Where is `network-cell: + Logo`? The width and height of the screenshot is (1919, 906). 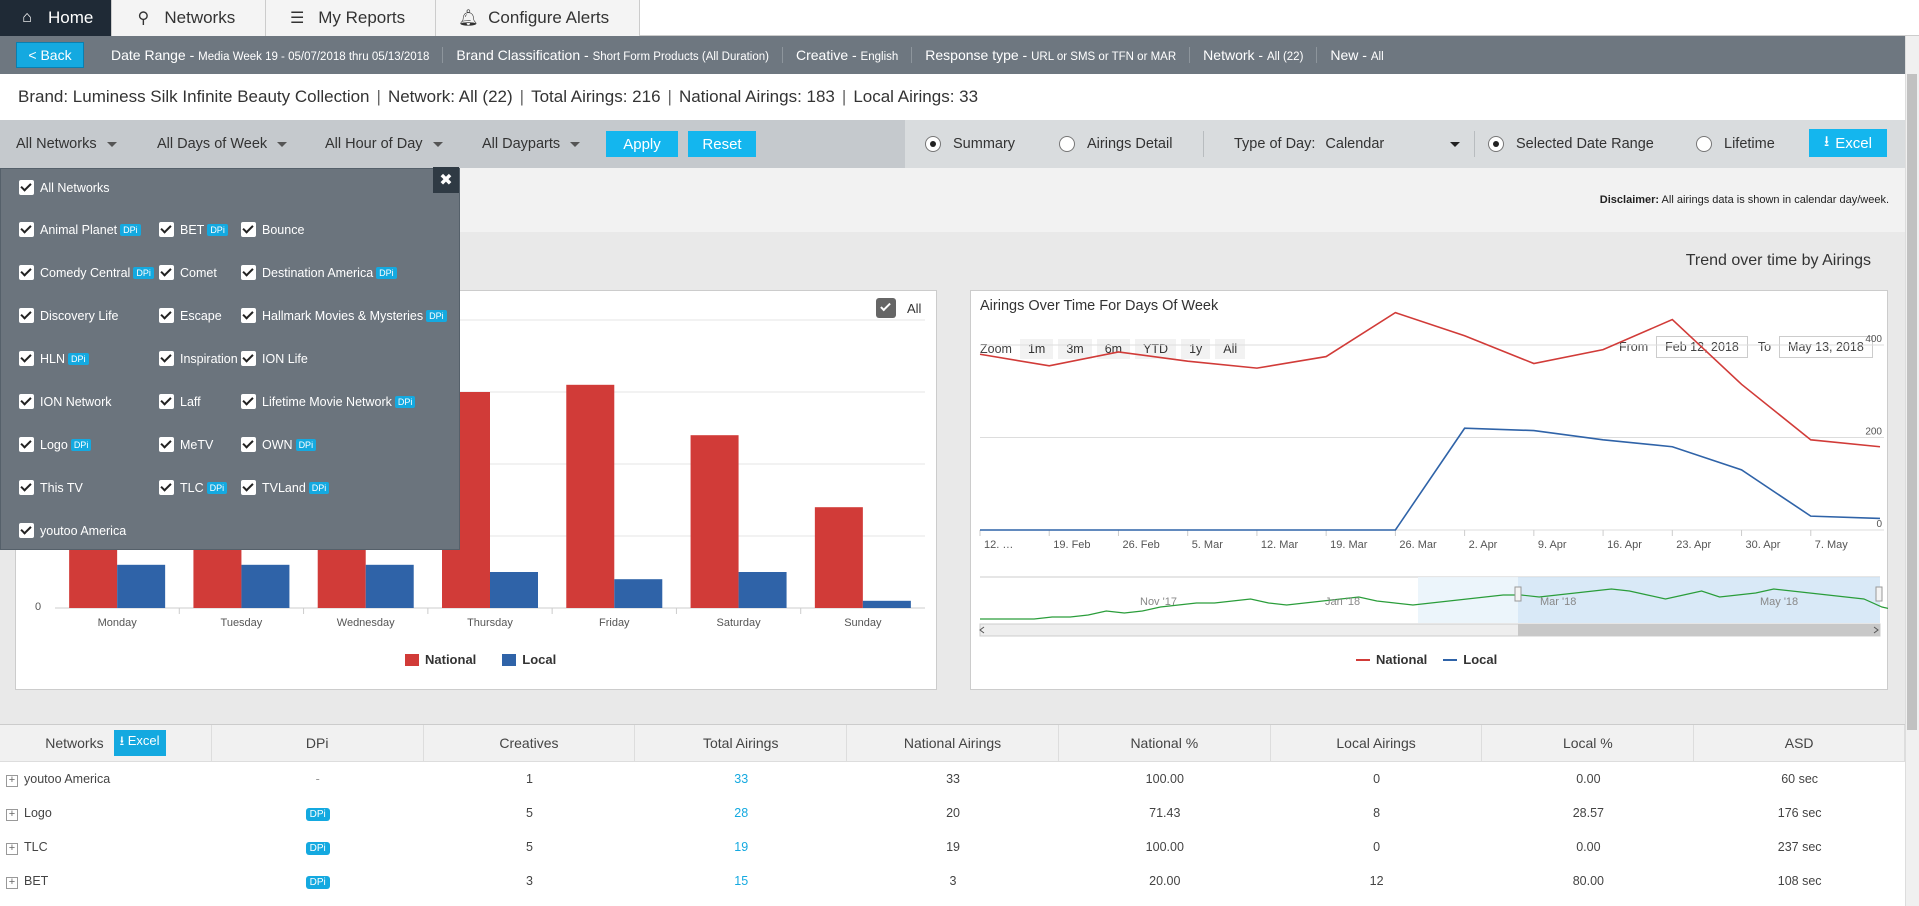
network-cell: + Logo is located at coordinates (106, 813).